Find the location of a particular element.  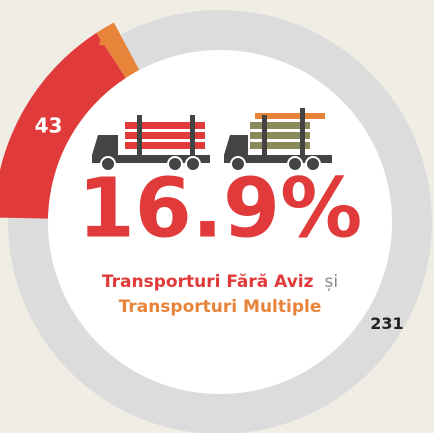

caption-part: și is located at coordinates (331, 282).